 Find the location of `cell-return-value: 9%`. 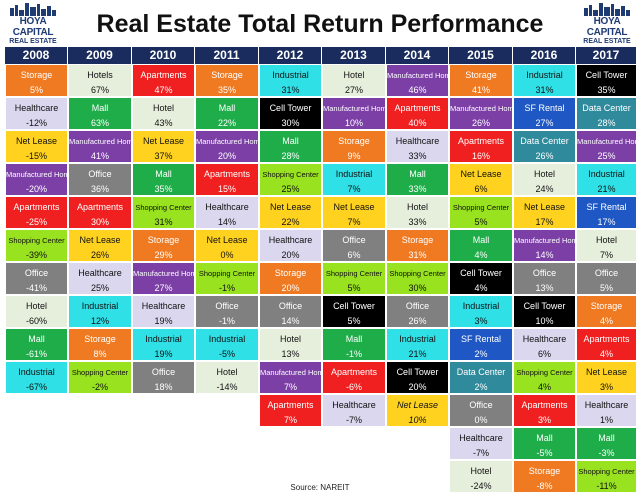

cell-return-value: 9% is located at coordinates (354, 156).